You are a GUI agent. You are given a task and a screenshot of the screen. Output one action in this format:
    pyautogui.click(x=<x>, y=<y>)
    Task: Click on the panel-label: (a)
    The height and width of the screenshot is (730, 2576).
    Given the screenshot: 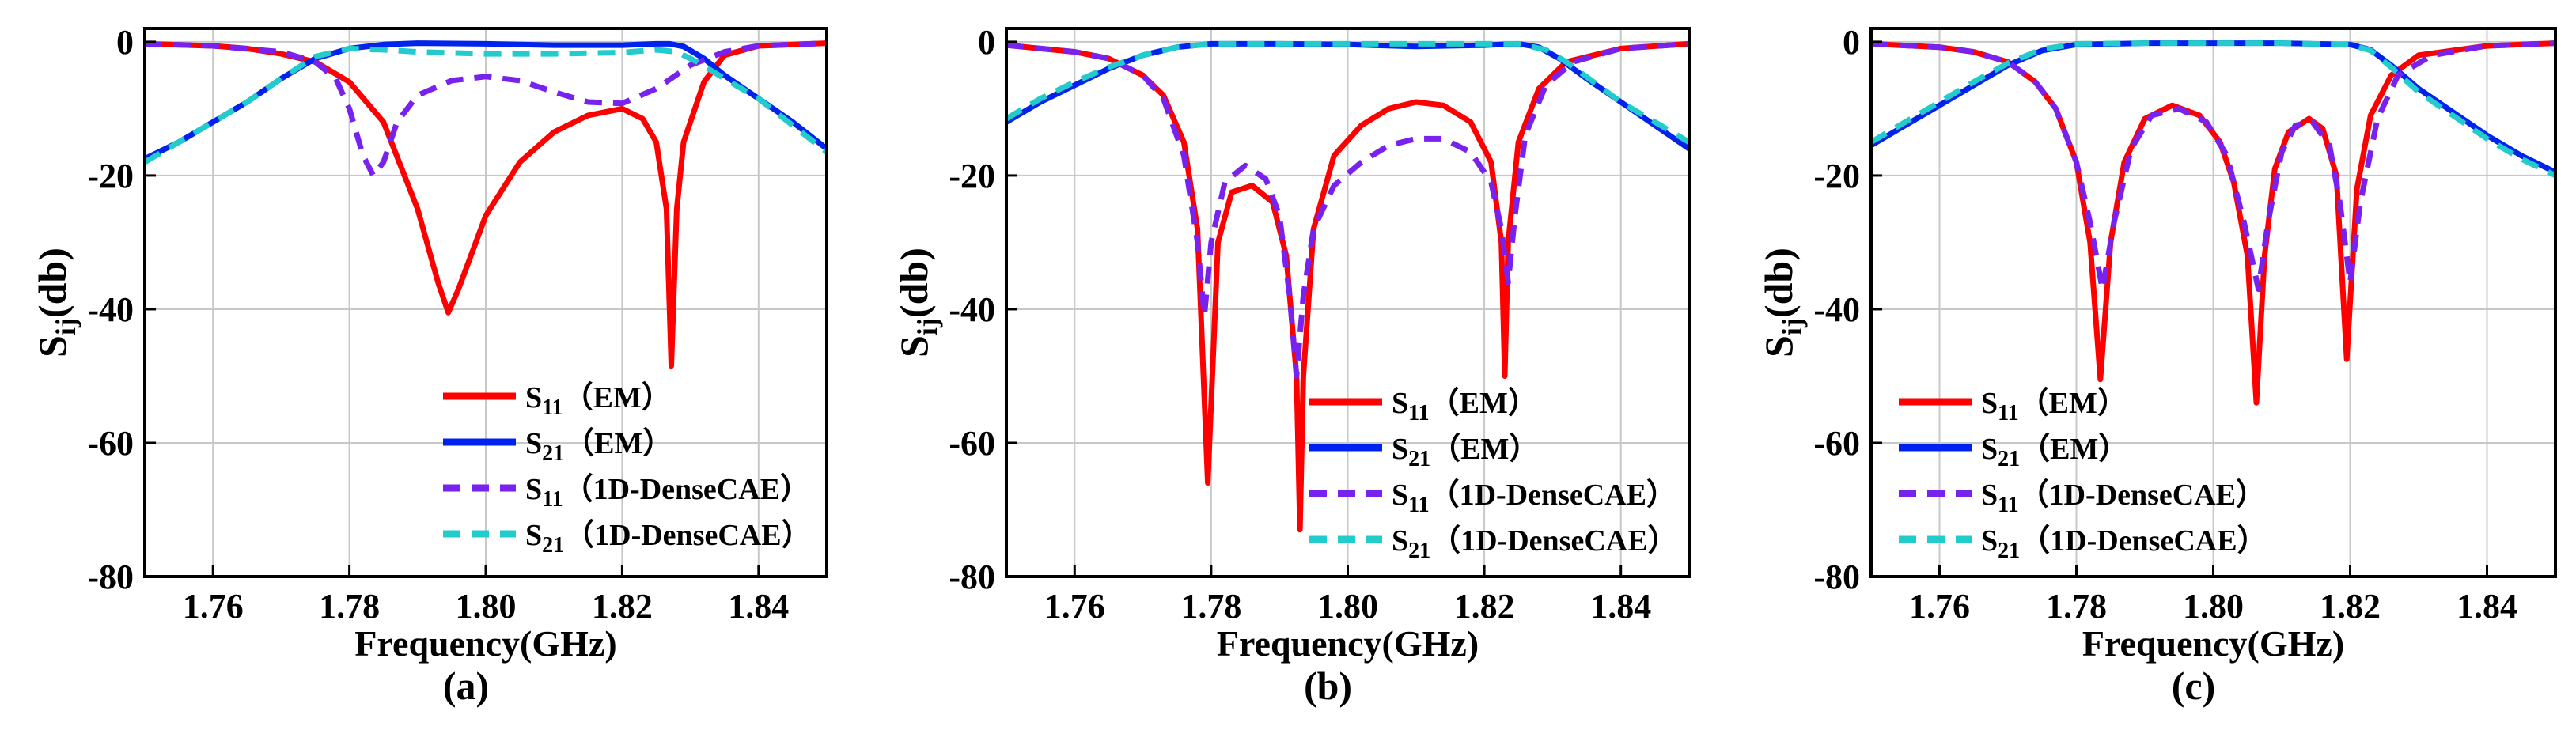 What is the action you would take?
    pyautogui.click(x=466, y=686)
    